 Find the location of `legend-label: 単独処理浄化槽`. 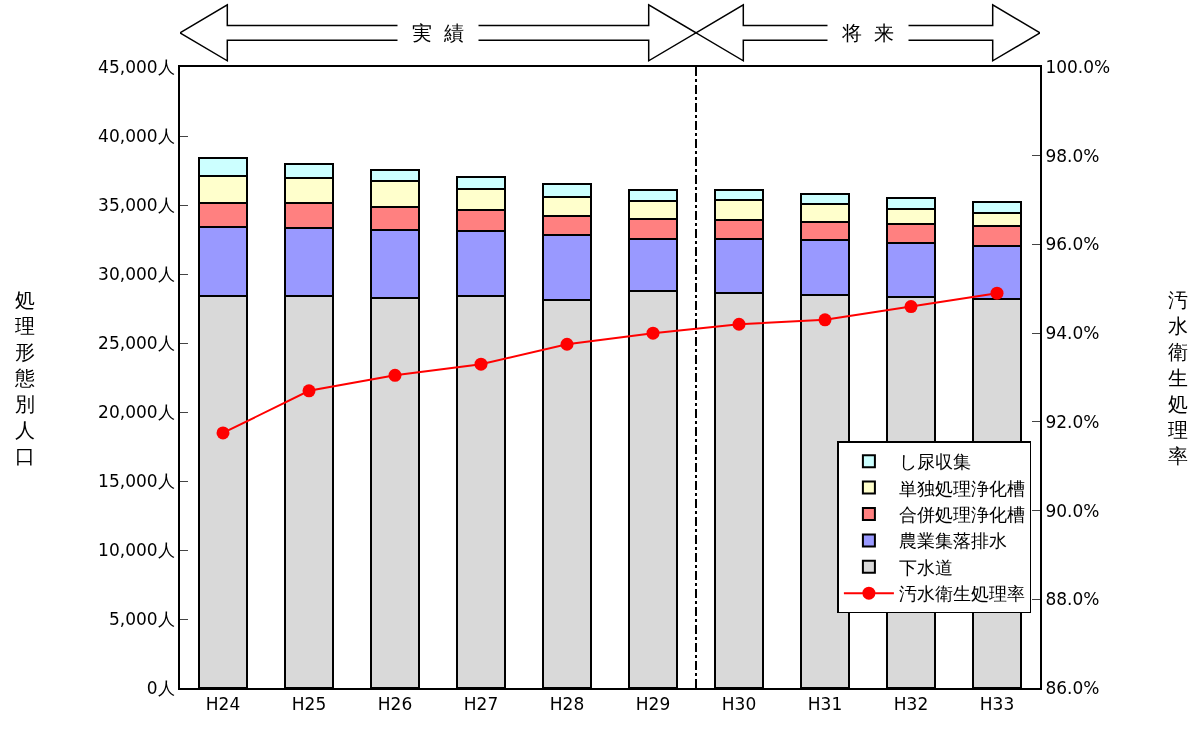

legend-label: 単独処理浄化槽 is located at coordinates (961, 488).